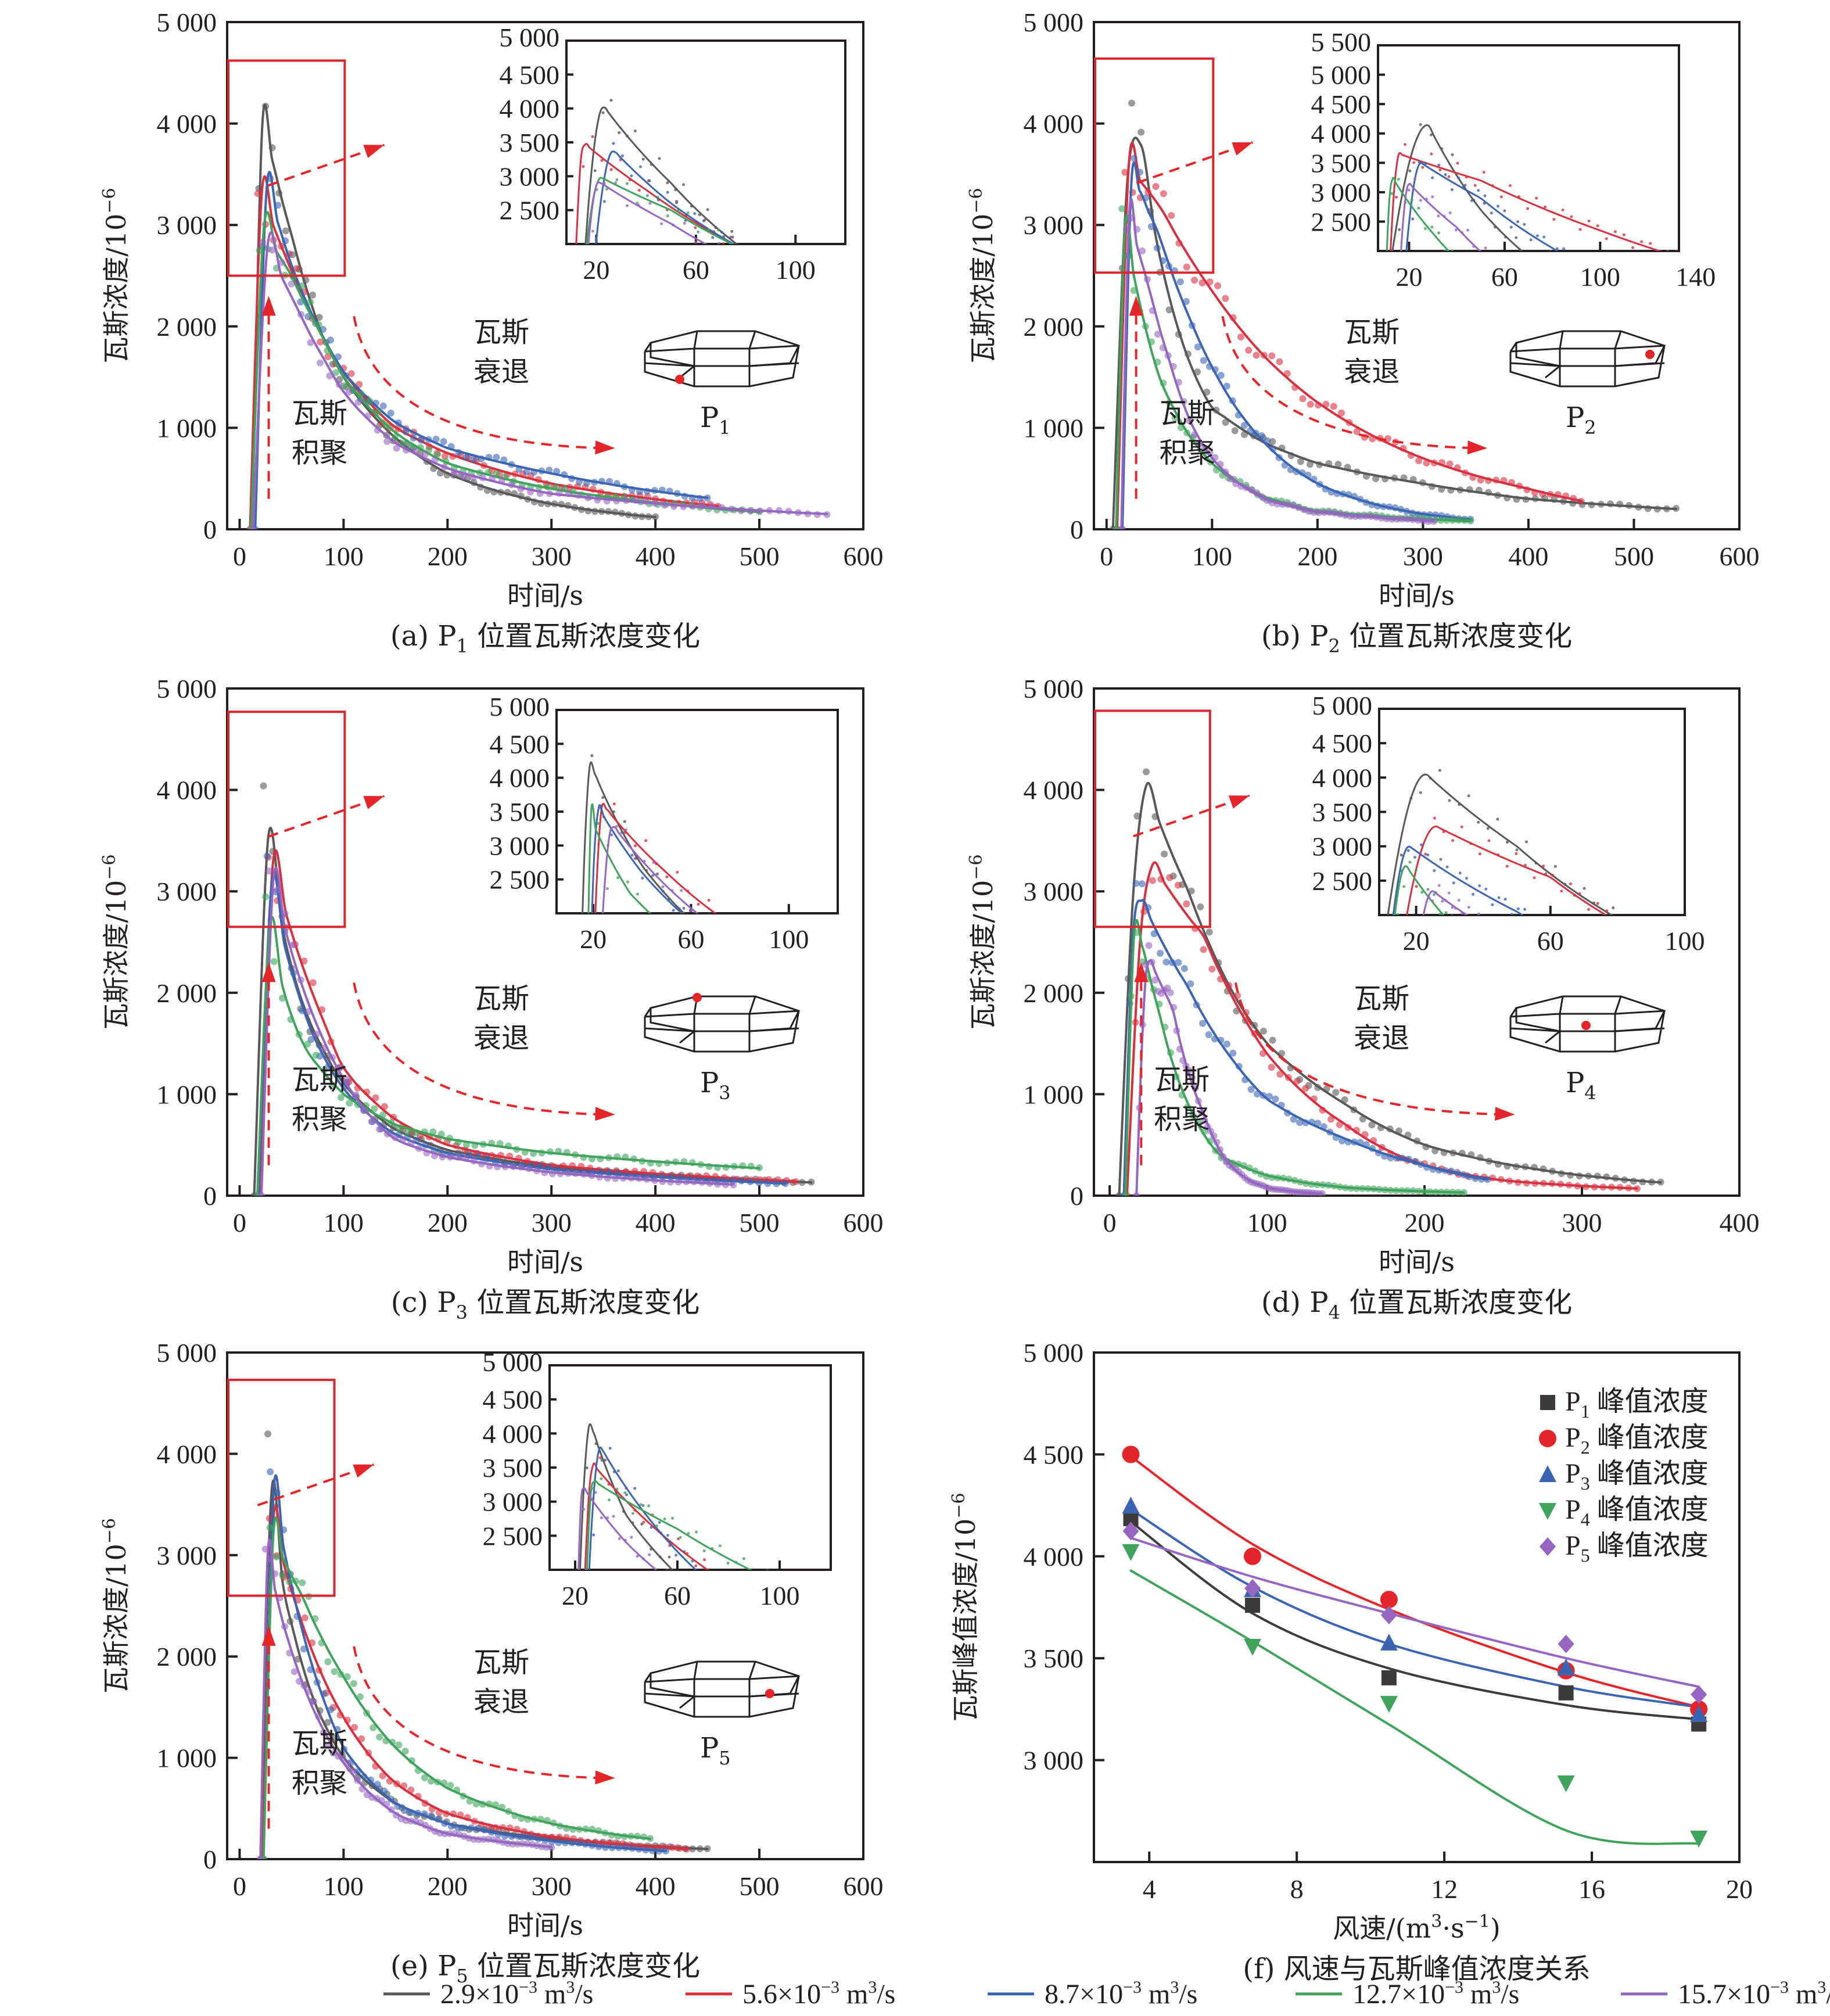  I want to click on inset-x-tick-label: 60, so click(1504, 277).